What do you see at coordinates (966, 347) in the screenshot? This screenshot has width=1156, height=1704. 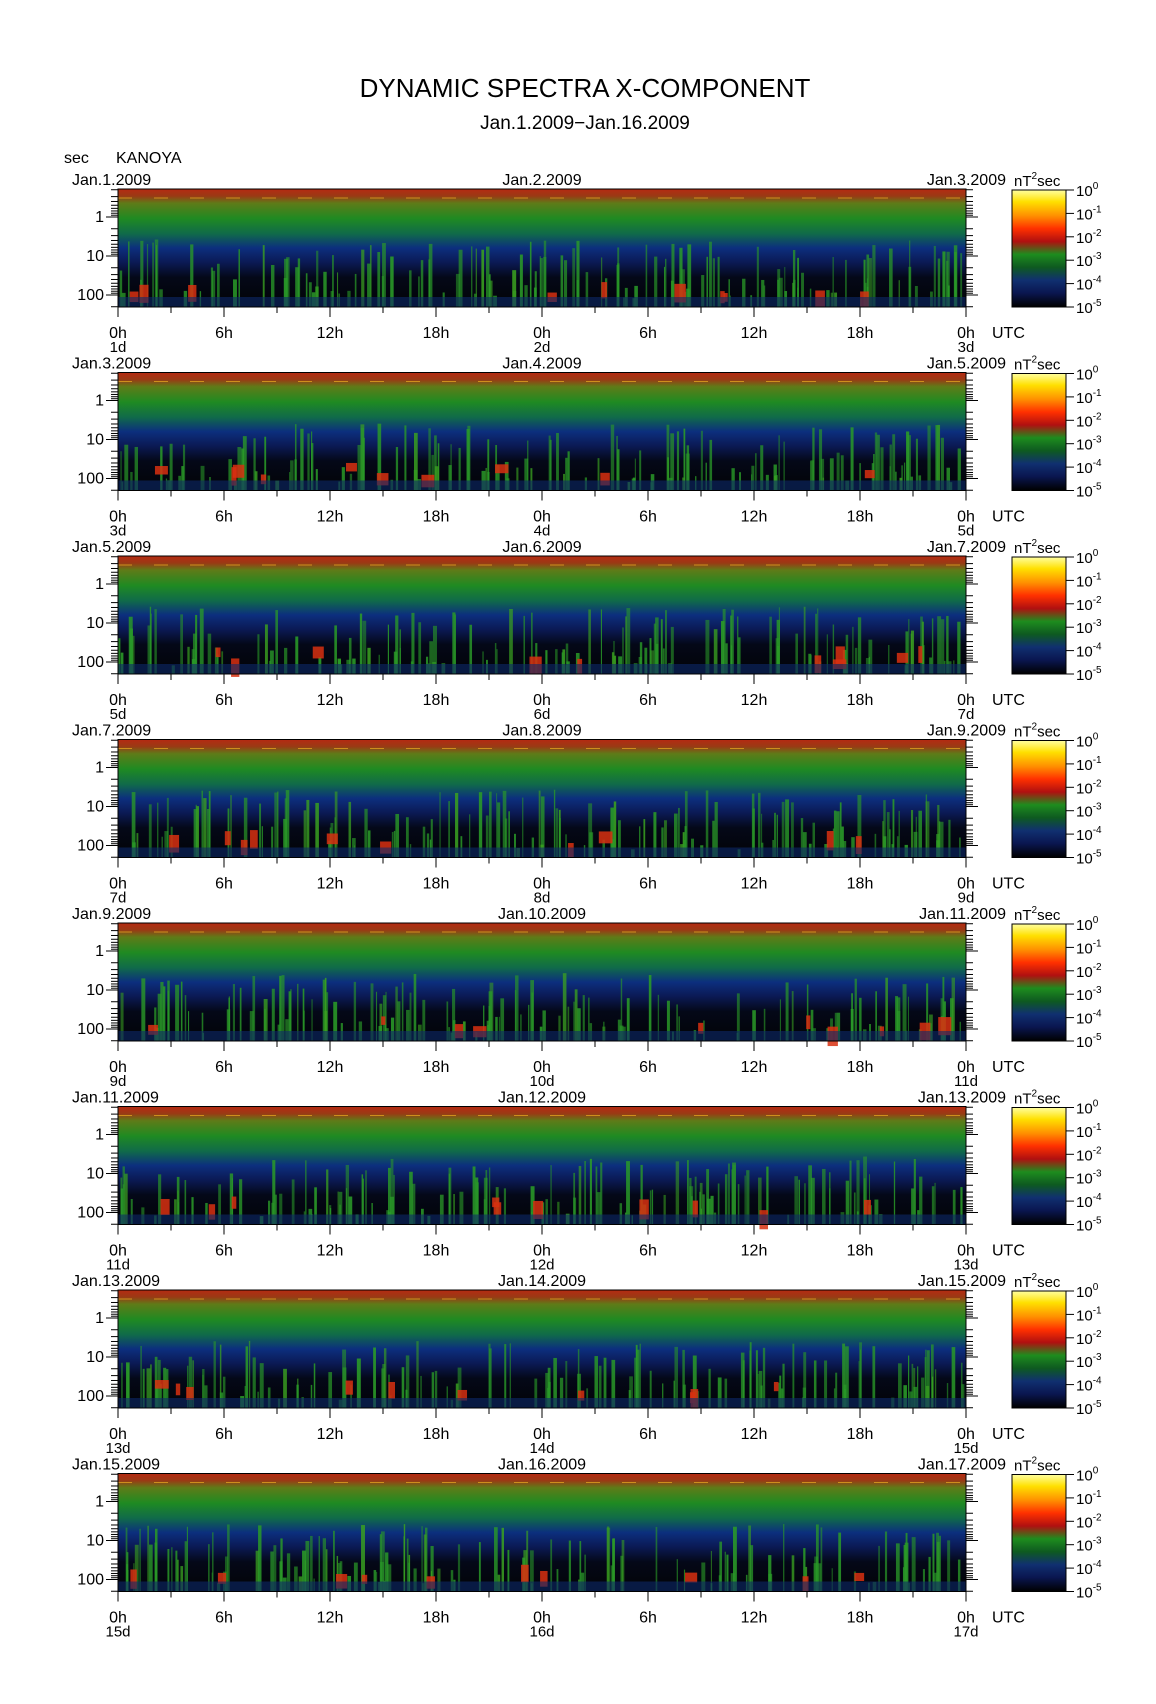 I see `panel-day-right: 3d` at bounding box center [966, 347].